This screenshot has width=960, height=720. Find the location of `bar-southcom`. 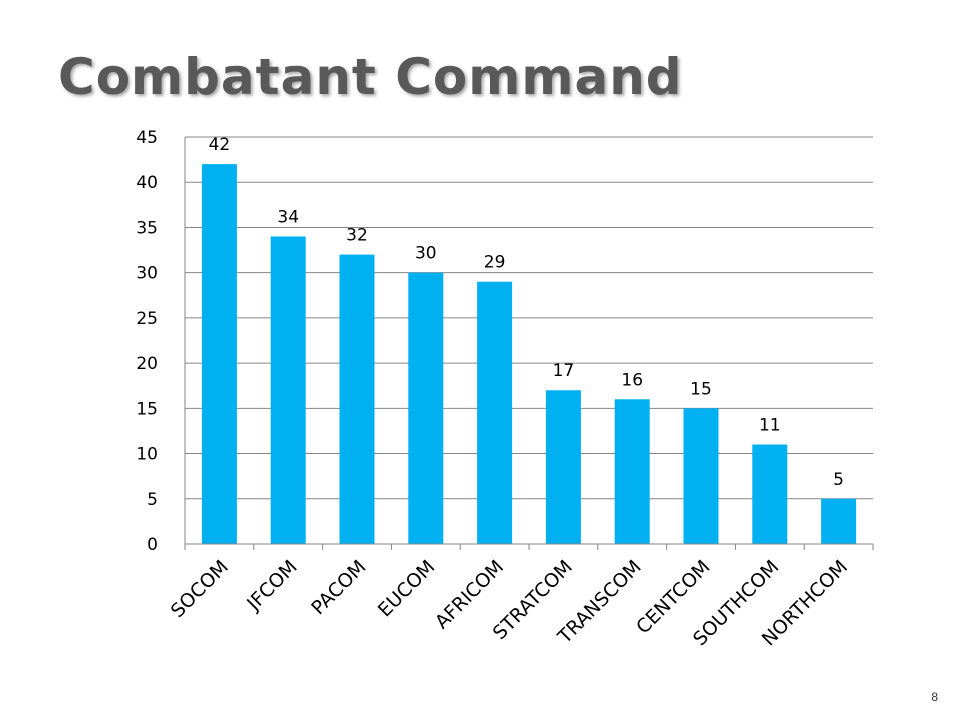

bar-southcom is located at coordinates (770, 494).